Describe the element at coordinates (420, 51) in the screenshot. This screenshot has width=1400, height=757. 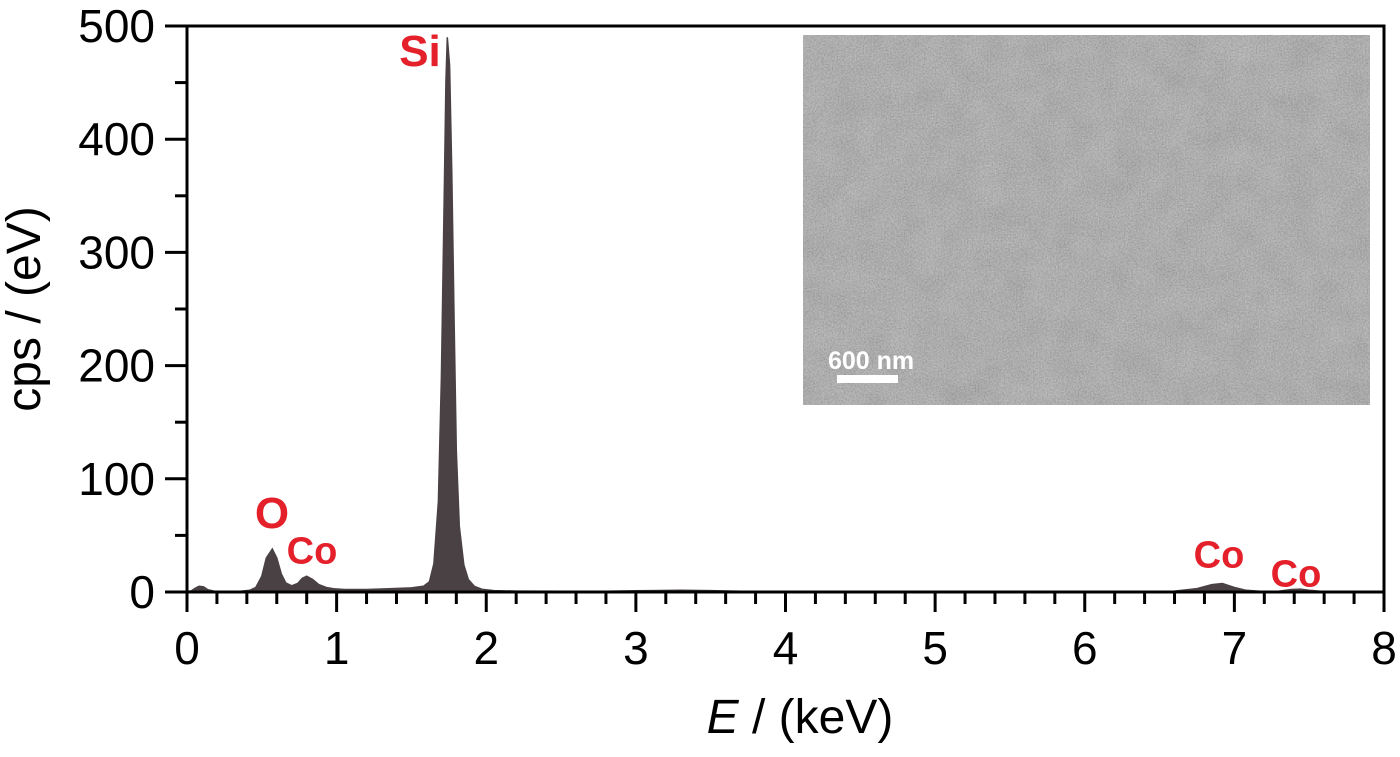
I see `element-label-si: Si` at that location.